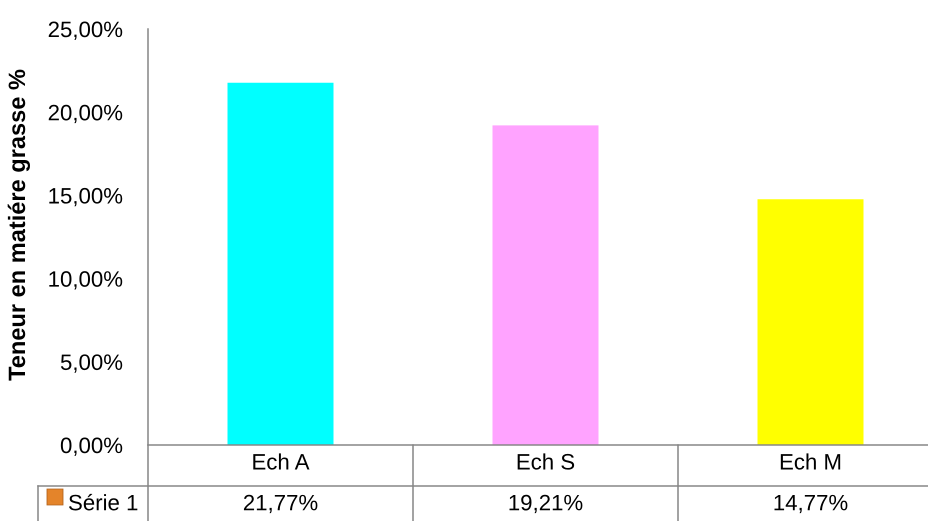  I want to click on y-tick-label: 15,00%, so click(85, 197).